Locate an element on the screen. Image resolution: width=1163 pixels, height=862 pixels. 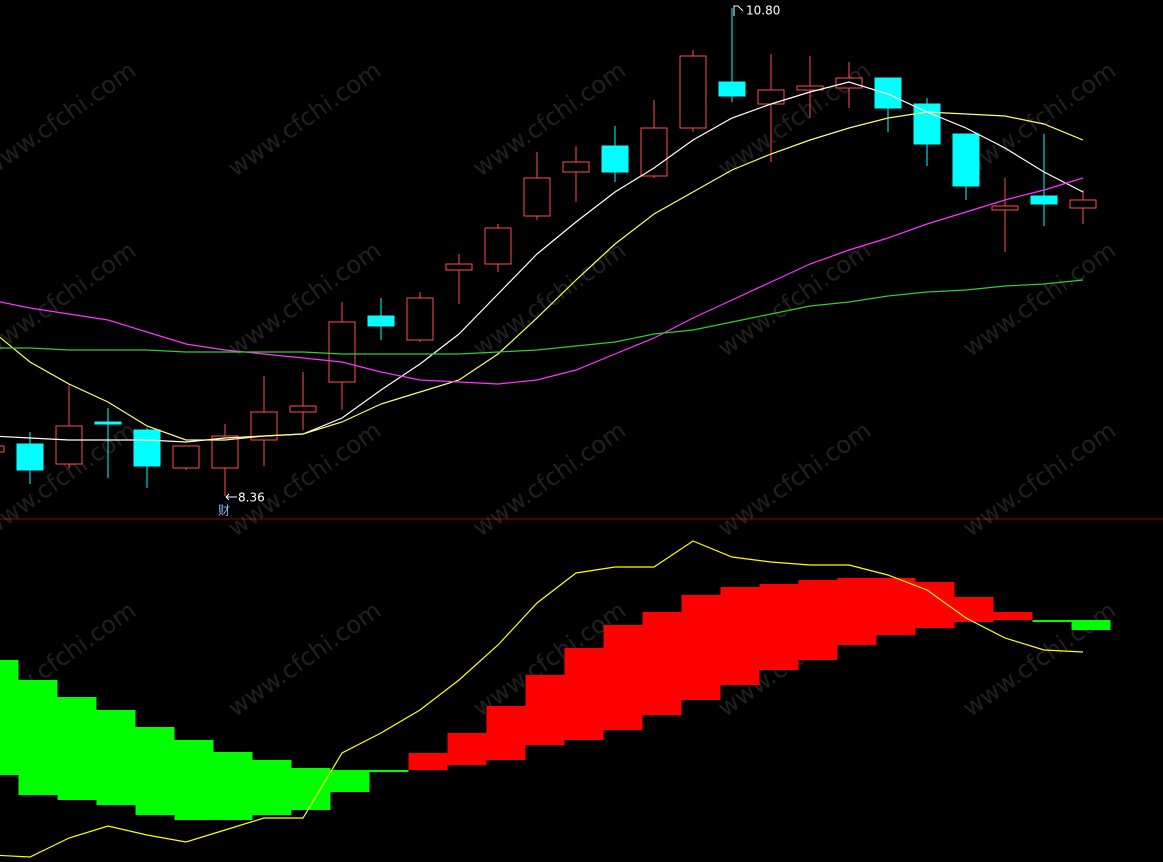
high-label: 10.80 is located at coordinates (763, 11).